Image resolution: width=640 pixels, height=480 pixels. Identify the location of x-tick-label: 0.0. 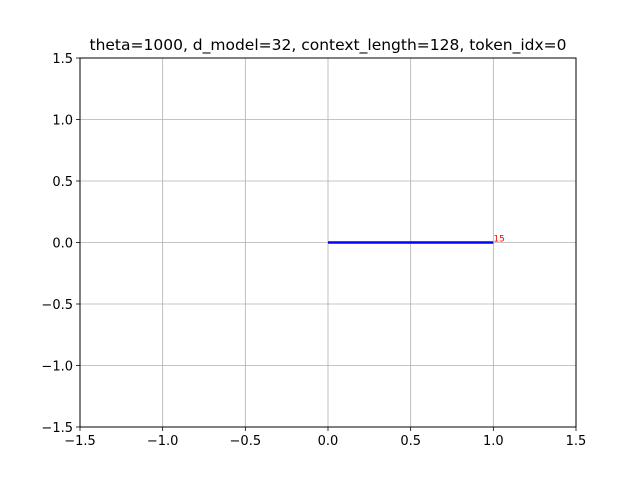
(328, 441).